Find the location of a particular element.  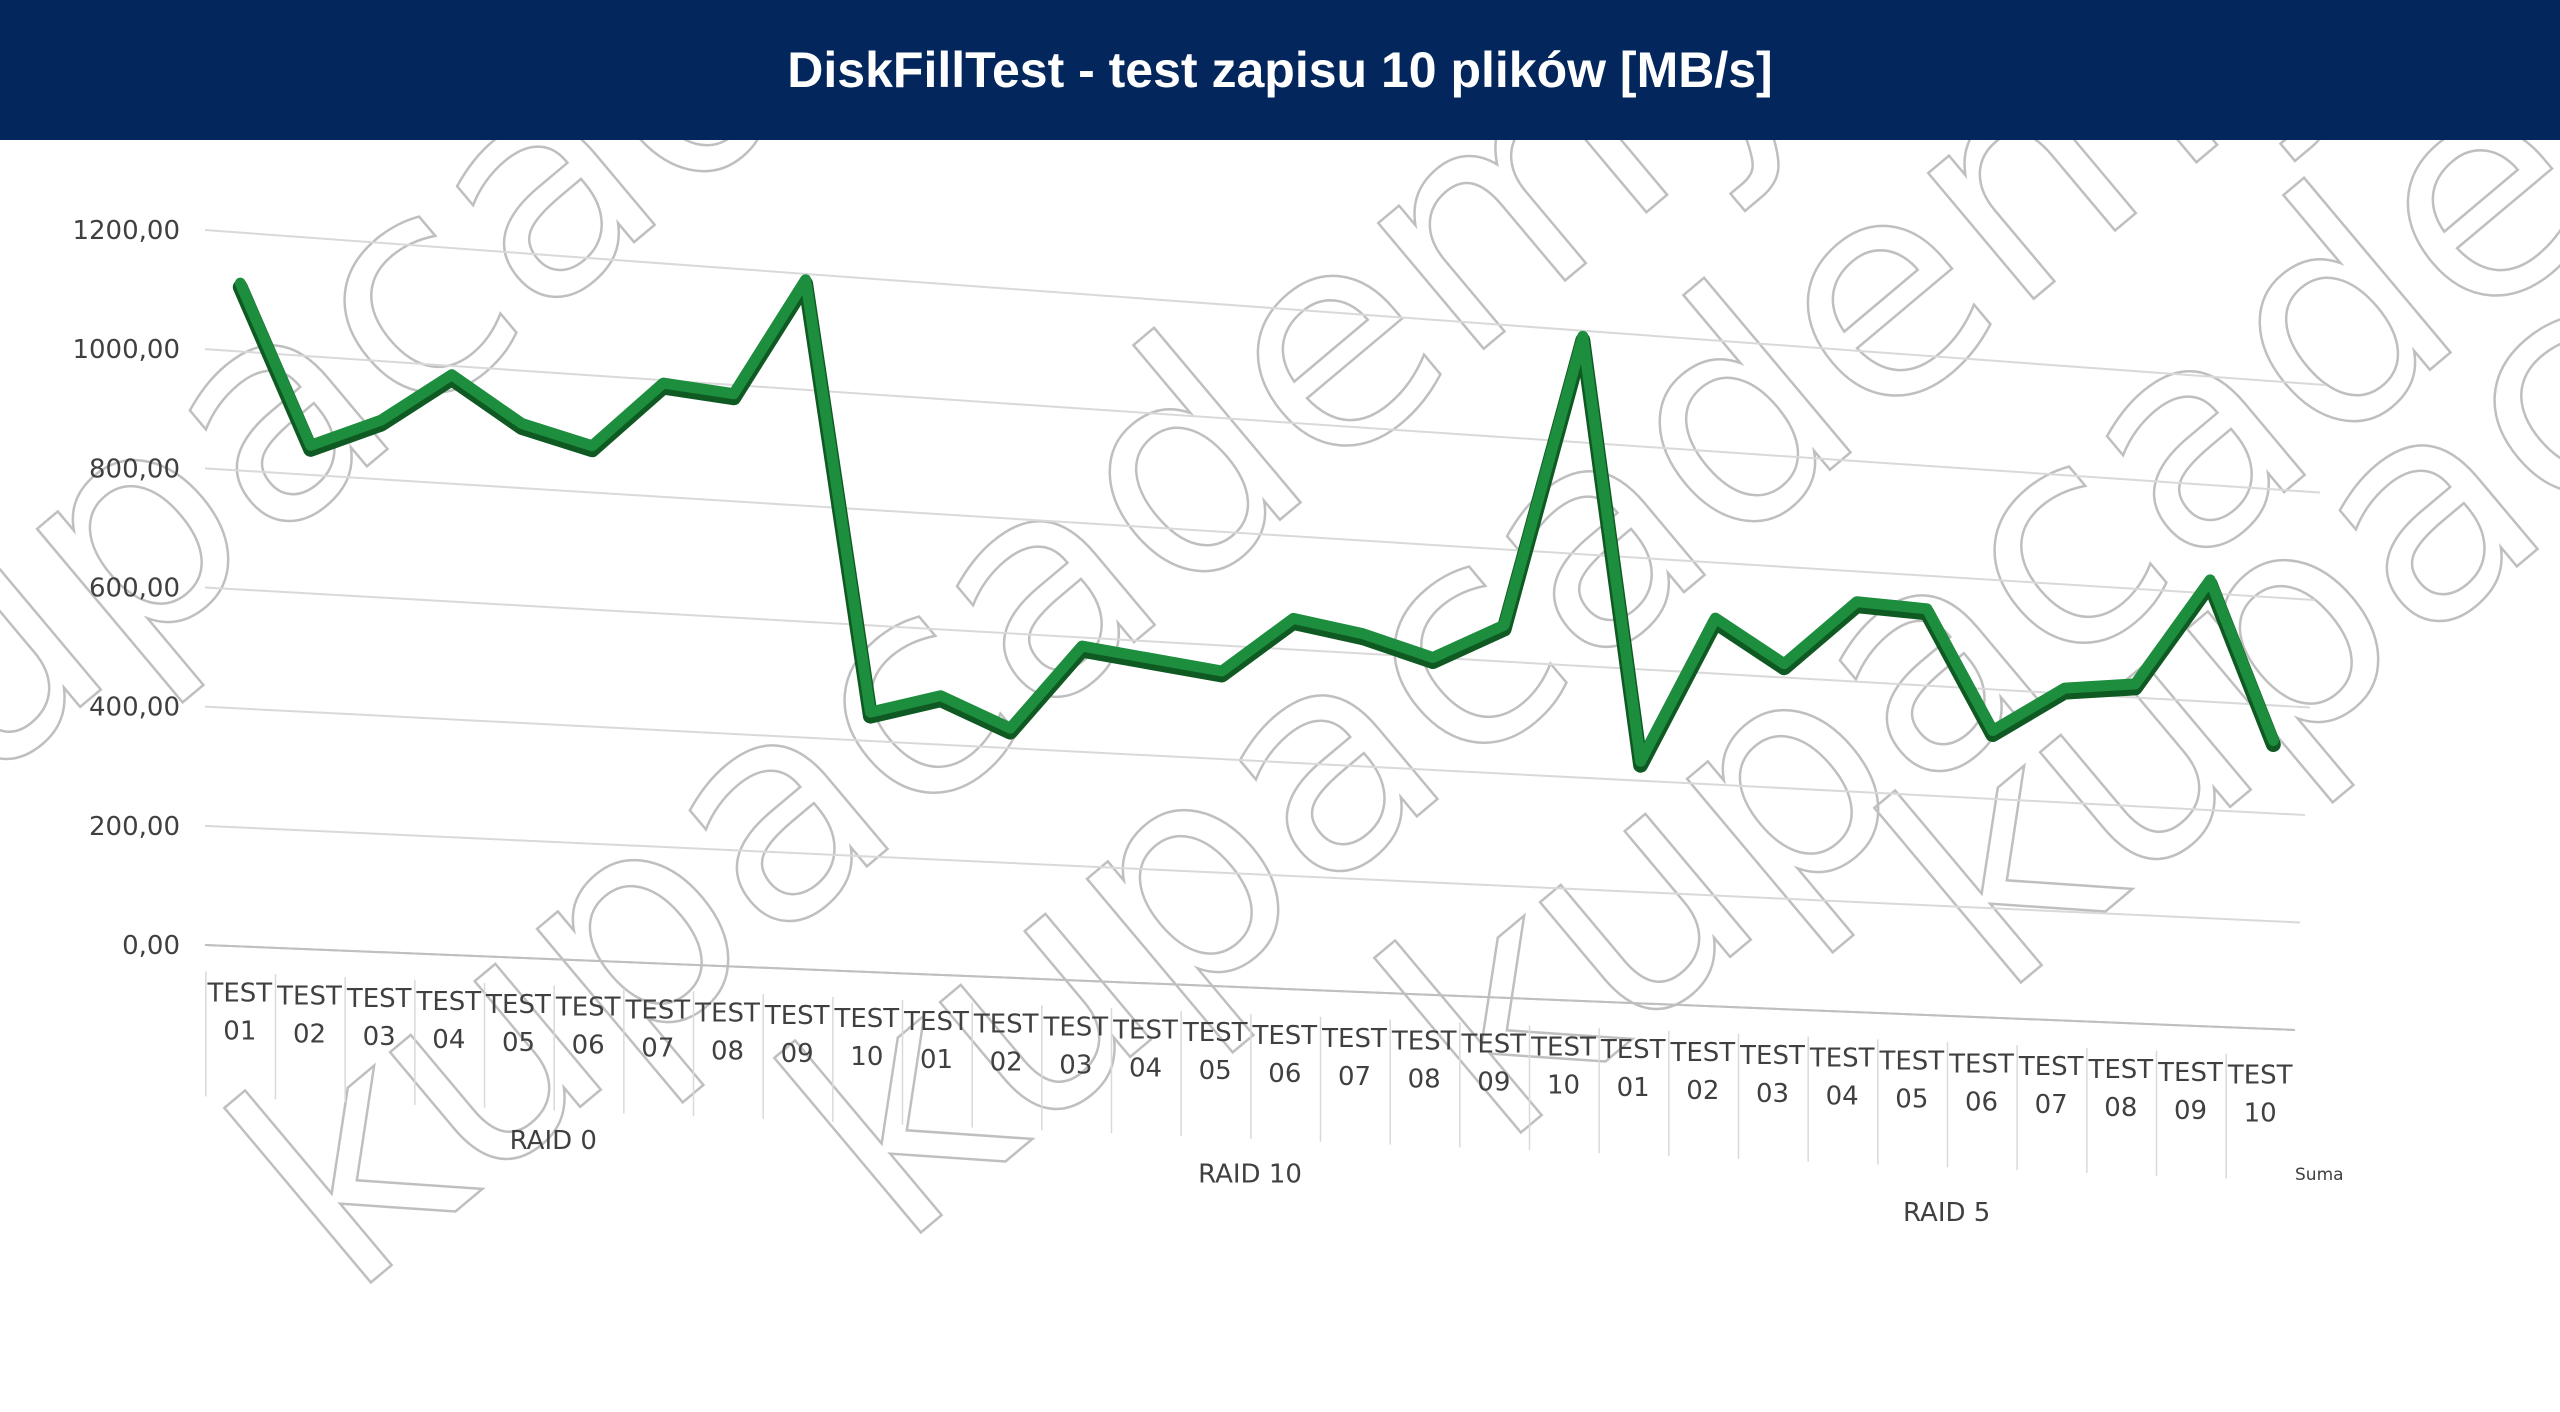

x-group-label: RAID 5 is located at coordinates (1946, 1213).